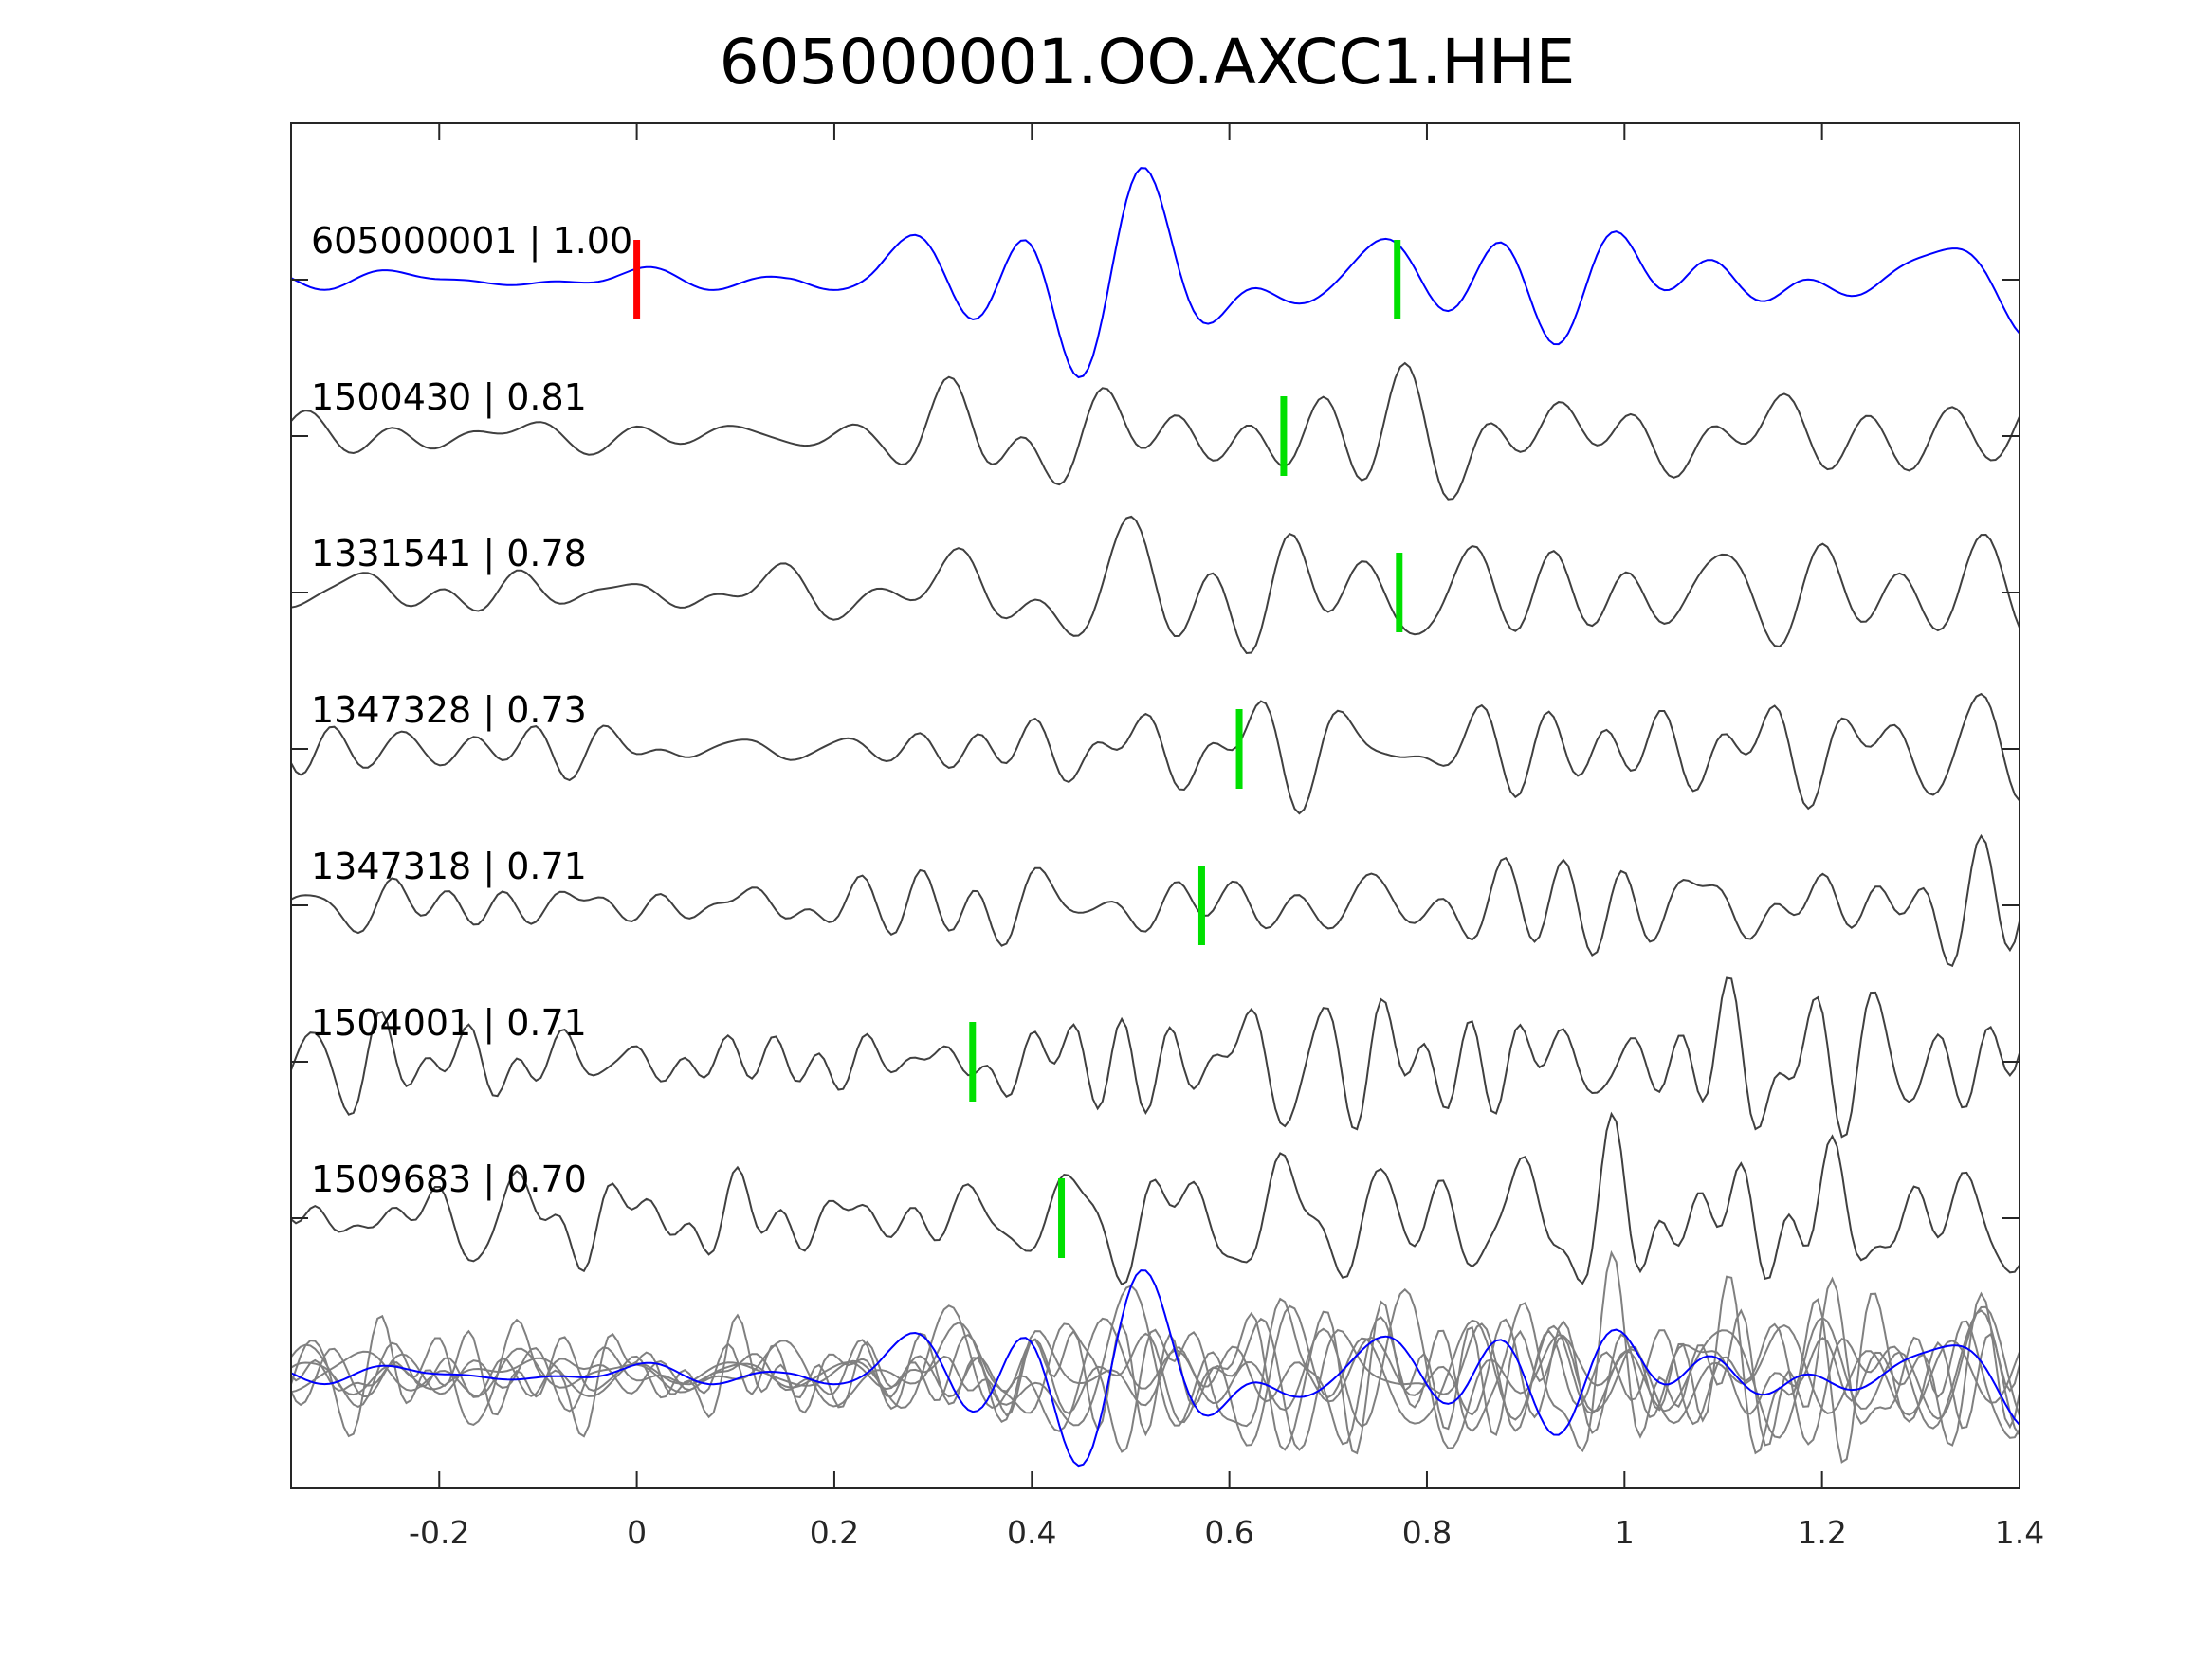  Describe the element at coordinates (1228, 1532) in the screenshot. I see `x-tick-label: 0.6` at that location.